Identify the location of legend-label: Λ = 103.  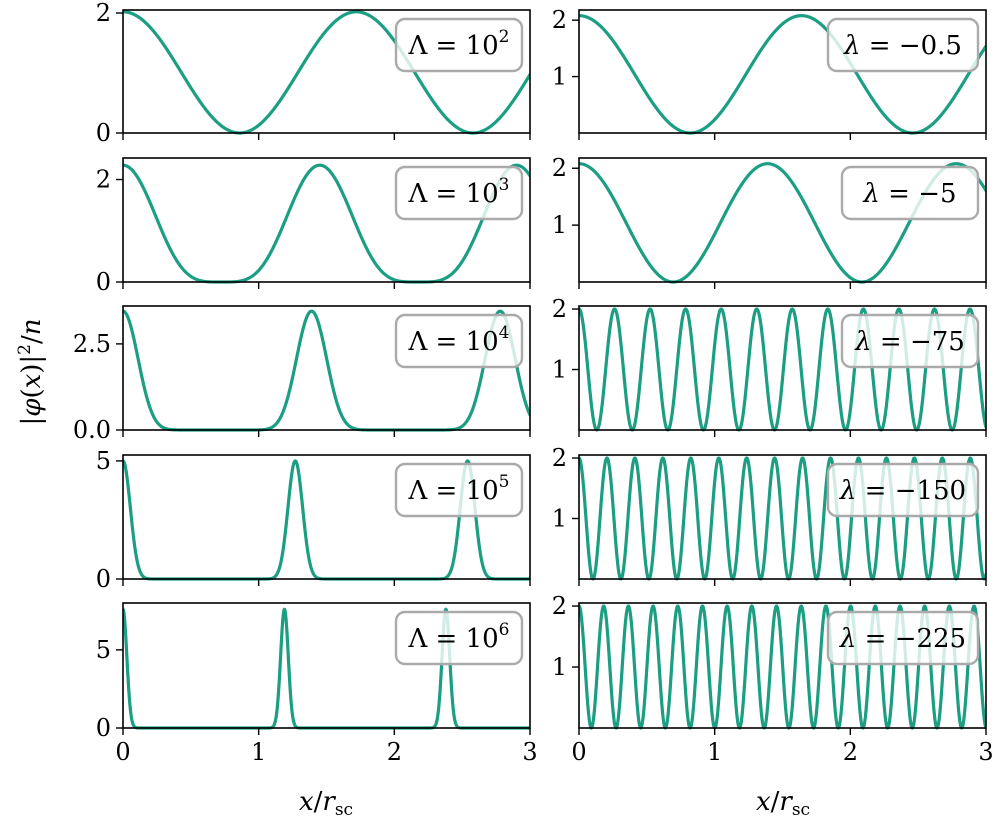
(458, 192).